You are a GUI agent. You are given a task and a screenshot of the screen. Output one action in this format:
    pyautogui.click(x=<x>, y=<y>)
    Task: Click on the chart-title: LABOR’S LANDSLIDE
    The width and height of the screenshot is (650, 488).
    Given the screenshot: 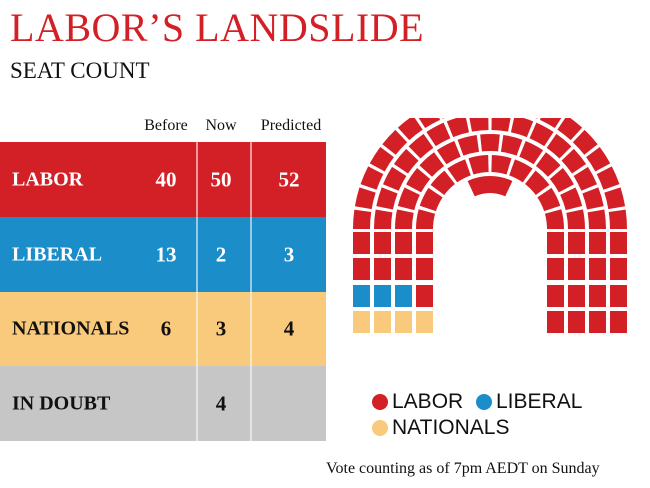 What is the action you would take?
    pyautogui.click(x=217, y=27)
    